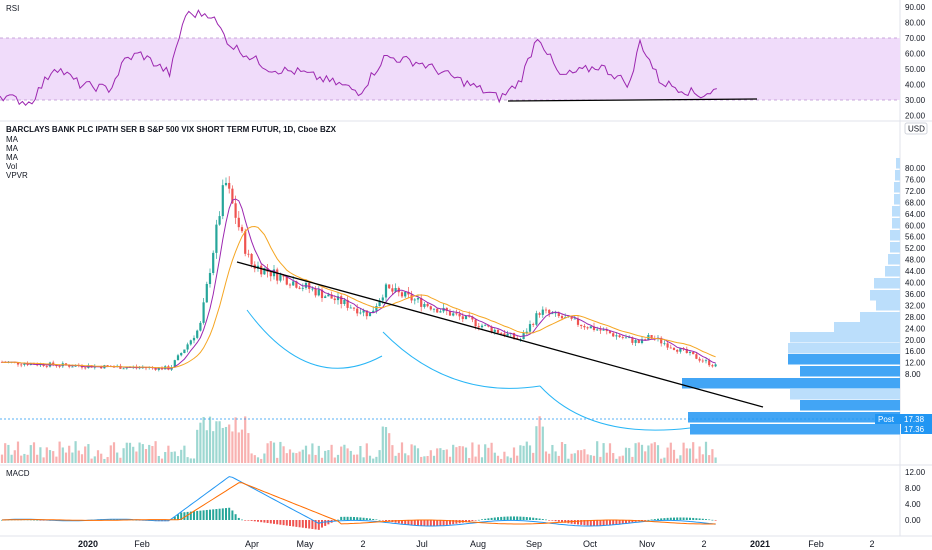 The image size is (932, 550). I want to click on indicator-ma-2: MA, so click(12, 148).